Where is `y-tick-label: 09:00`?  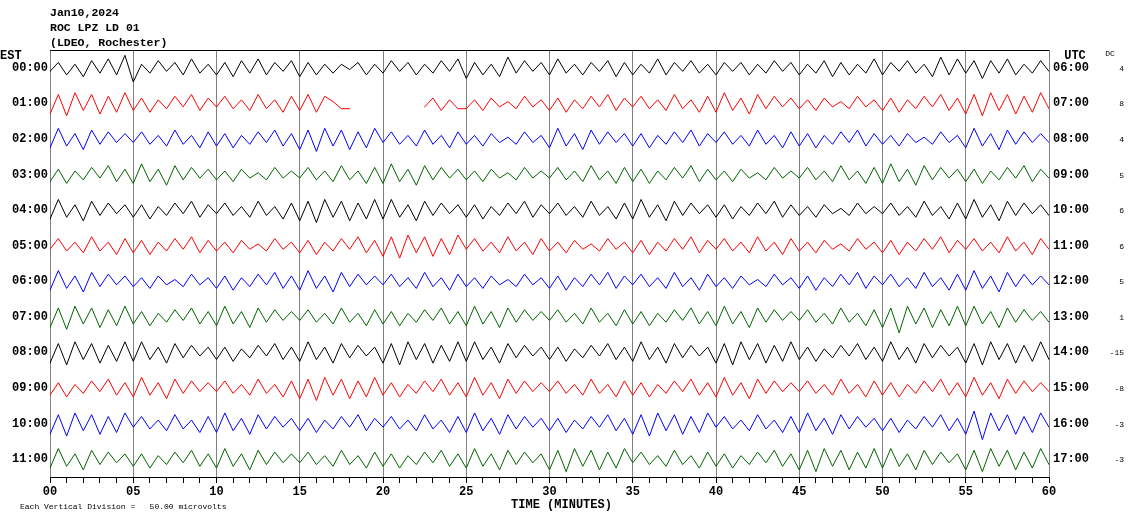 y-tick-label: 09:00 is located at coordinates (29, 388).